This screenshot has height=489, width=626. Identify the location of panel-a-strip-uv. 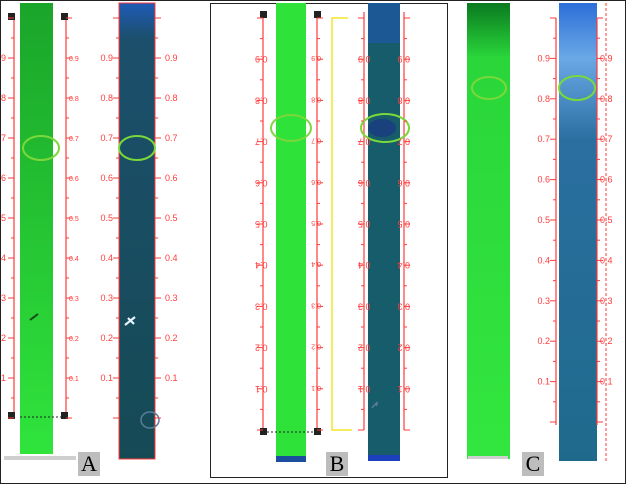
(137, 231).